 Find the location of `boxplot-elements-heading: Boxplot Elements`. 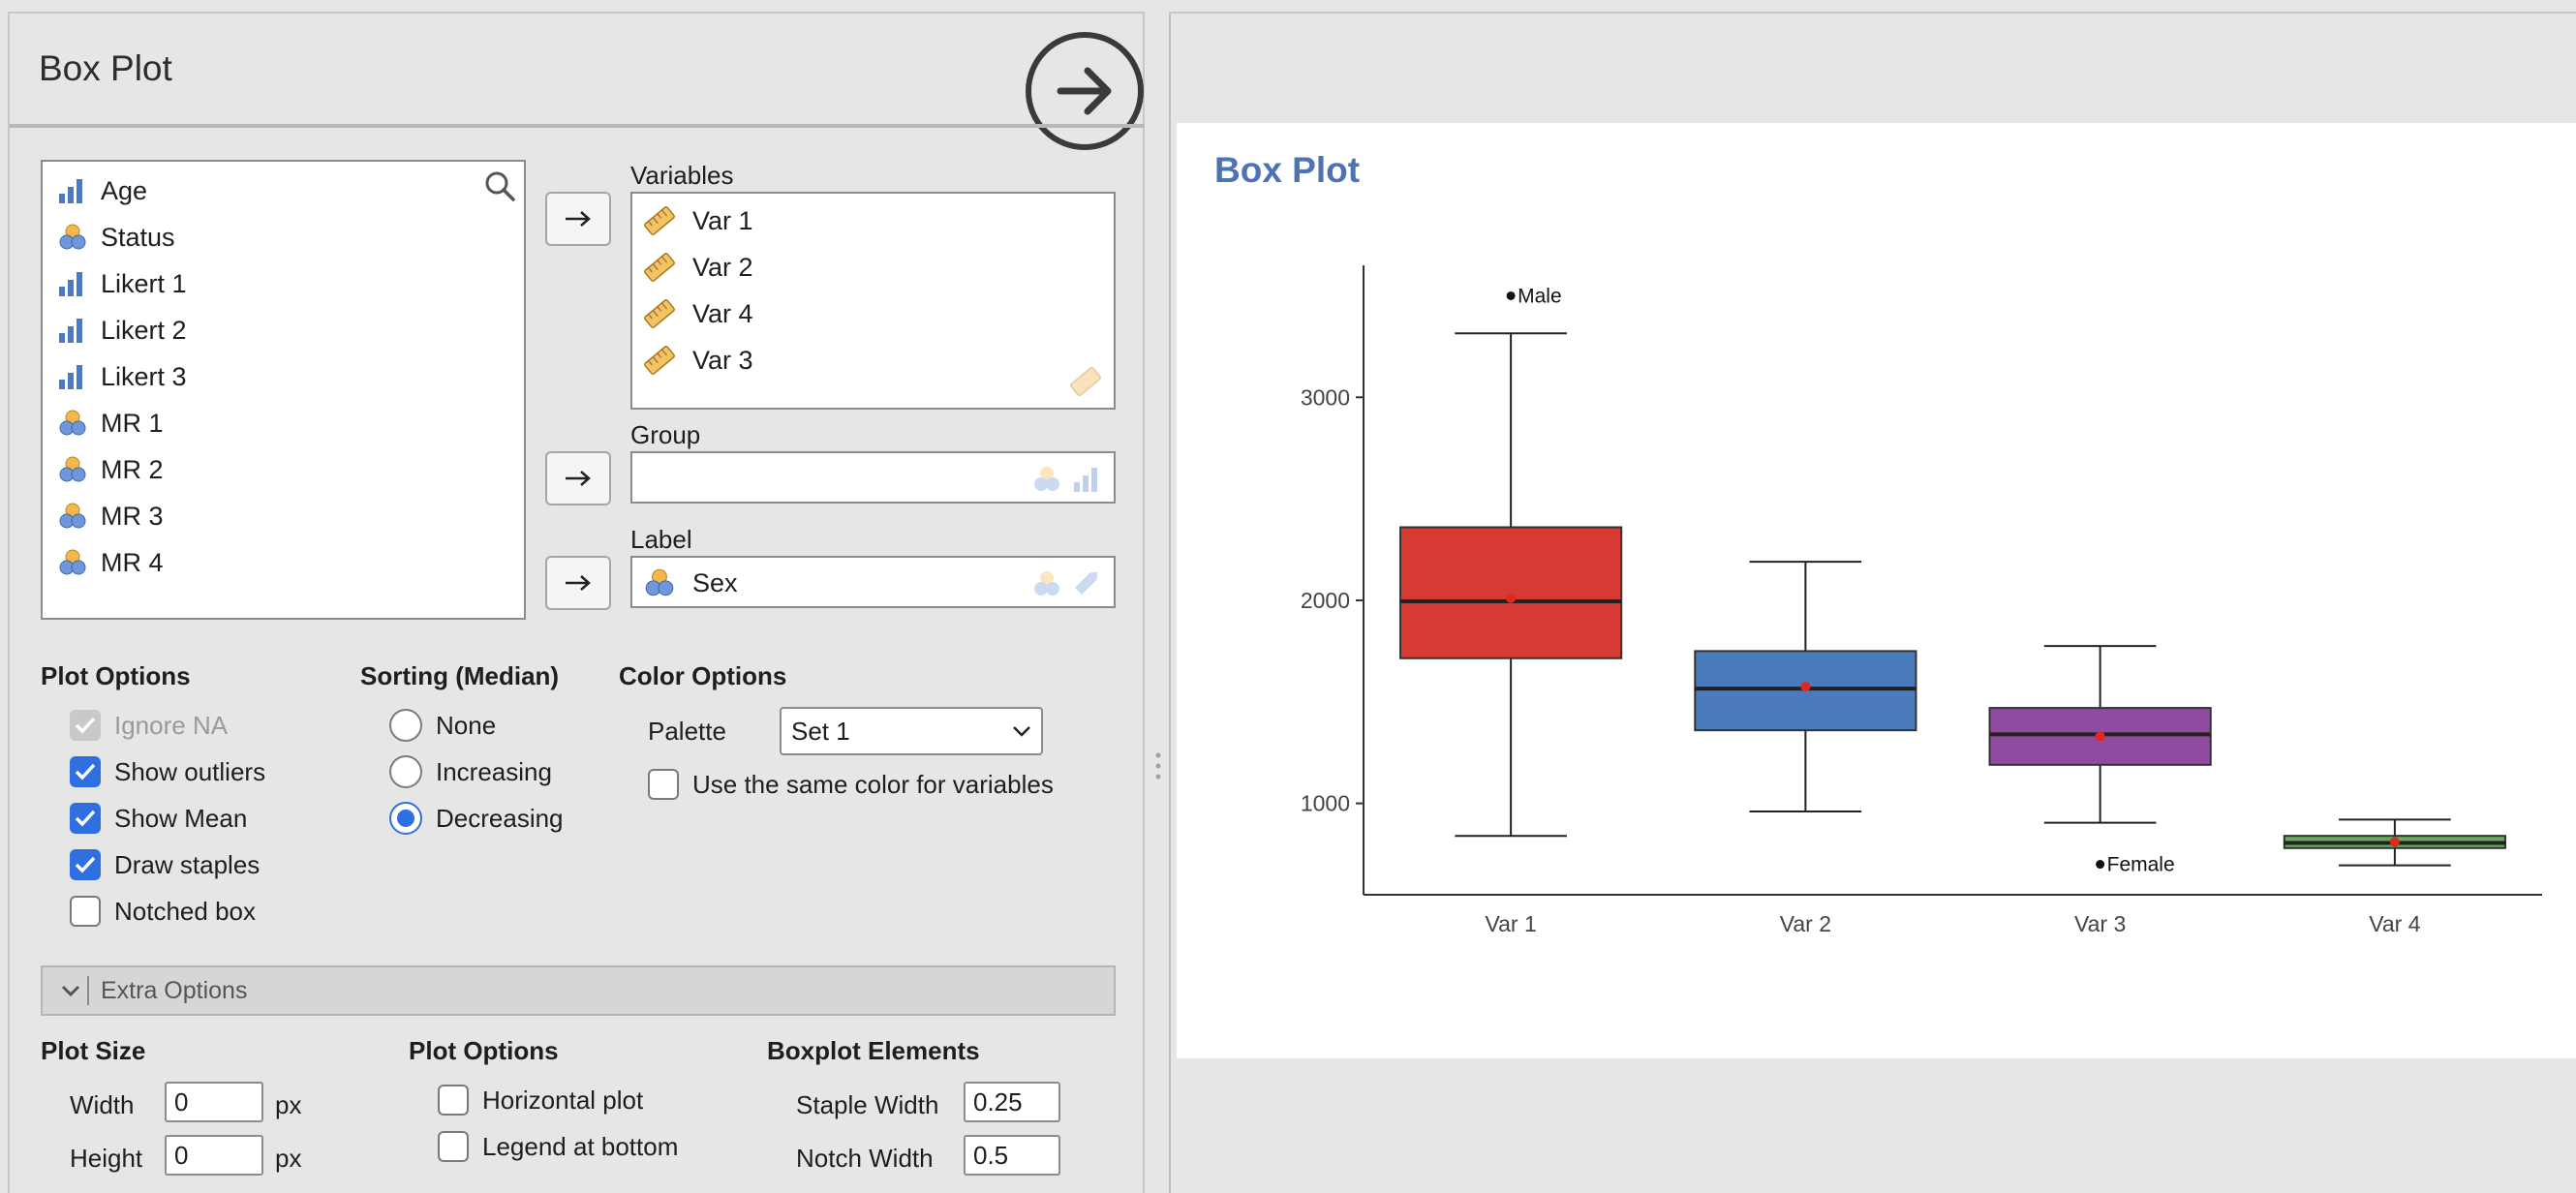

boxplot-elements-heading: Boxplot Elements is located at coordinates (873, 1050).